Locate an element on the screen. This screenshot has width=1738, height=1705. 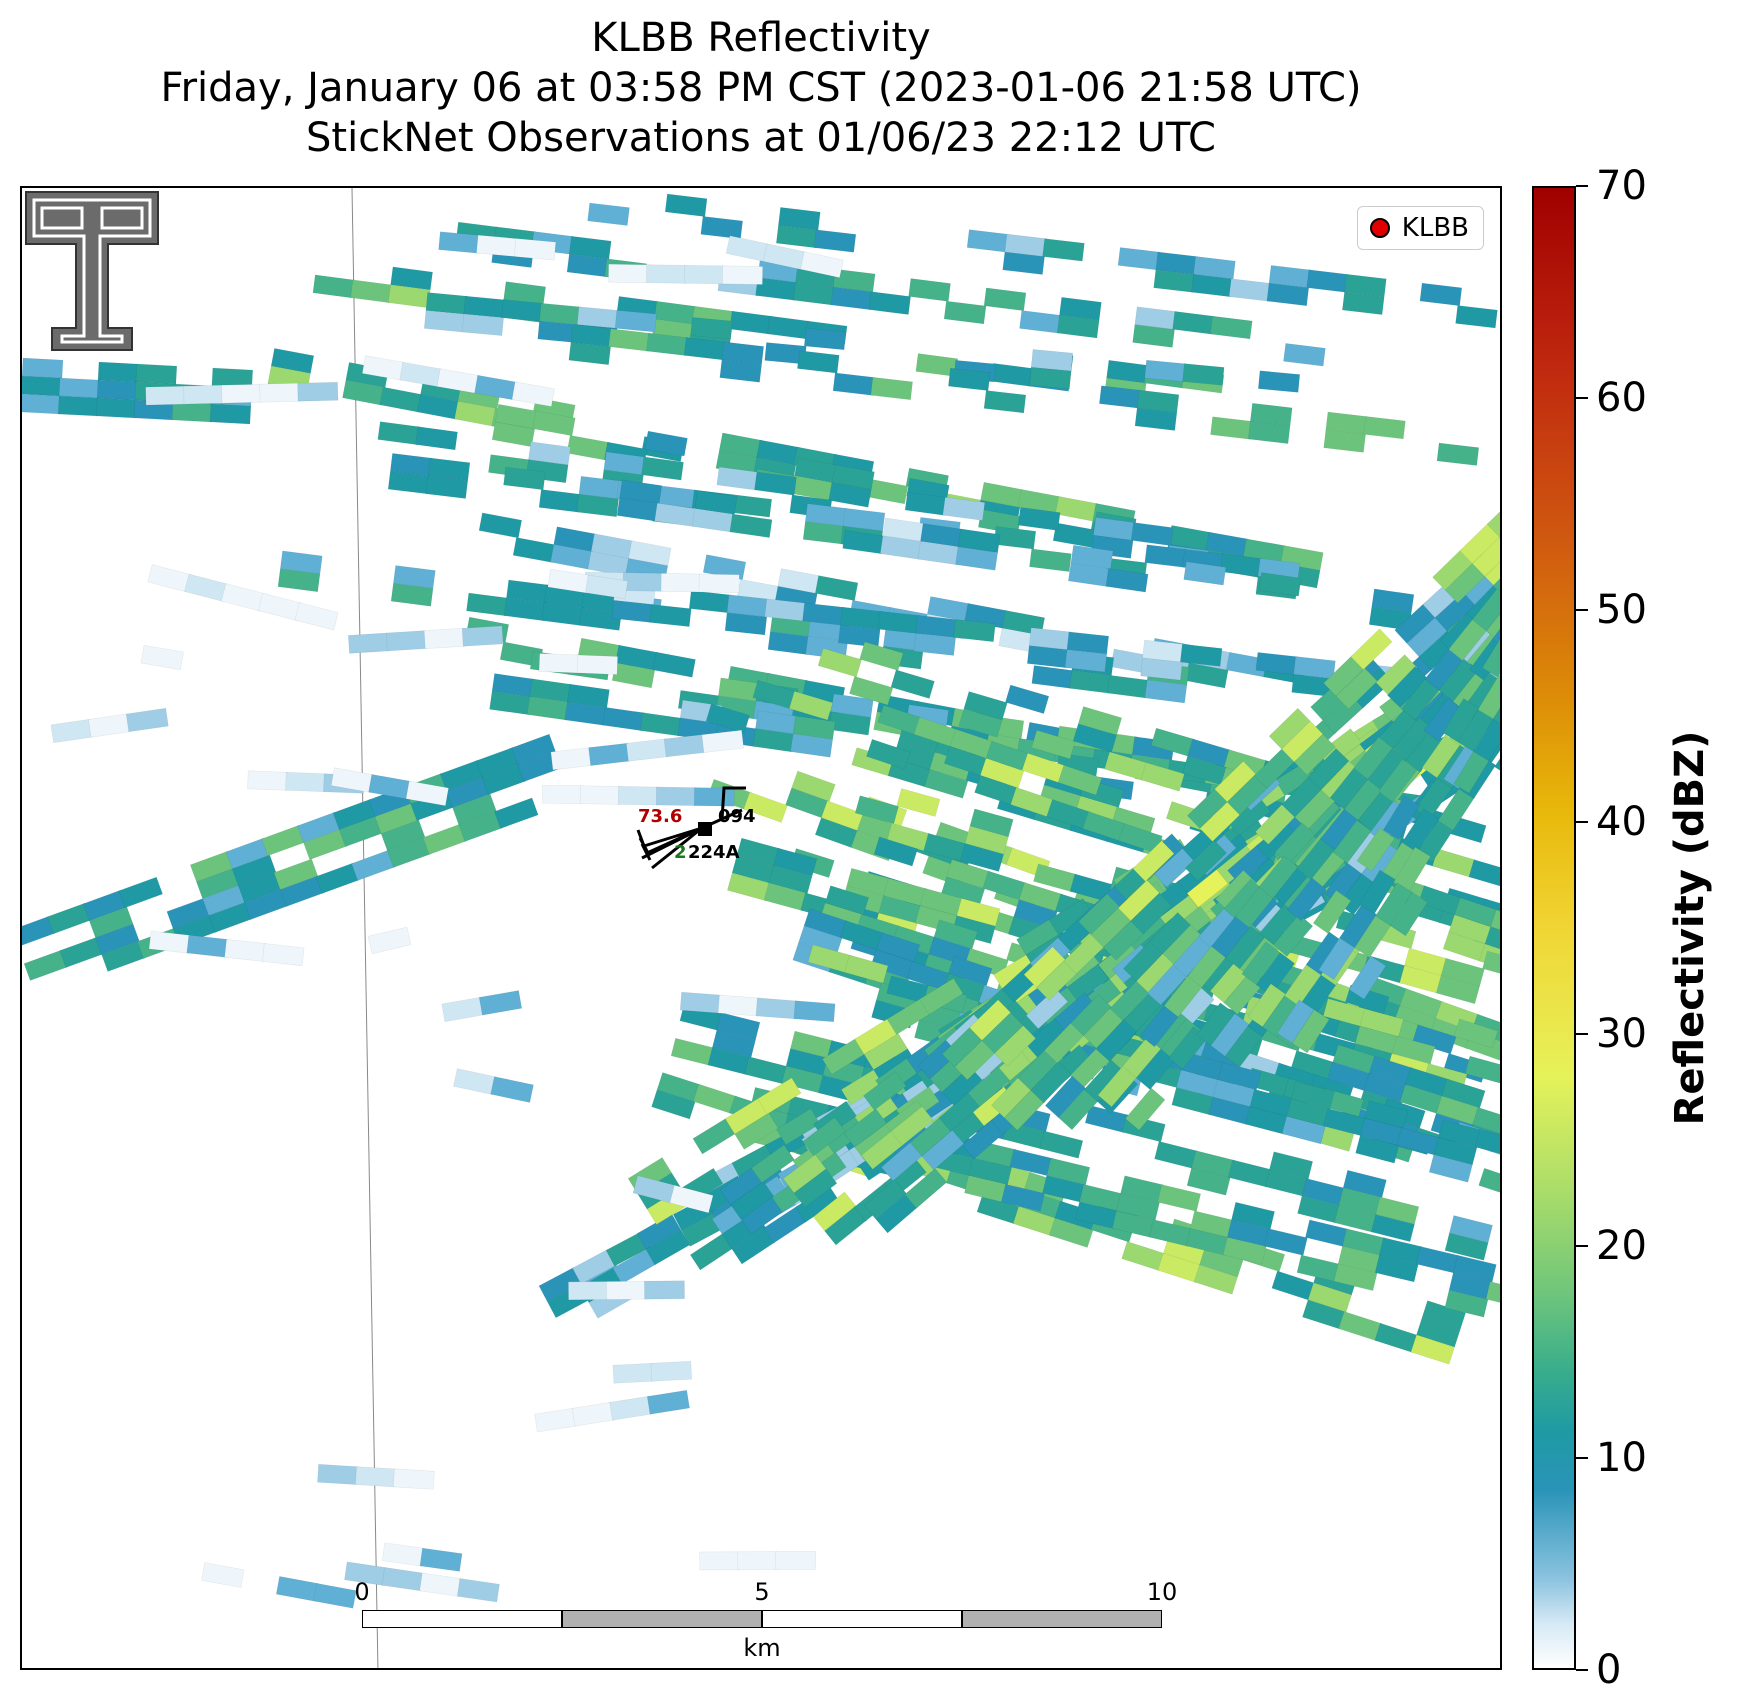
colorbar-tick-label: 40 is located at coordinates (1621, 822).